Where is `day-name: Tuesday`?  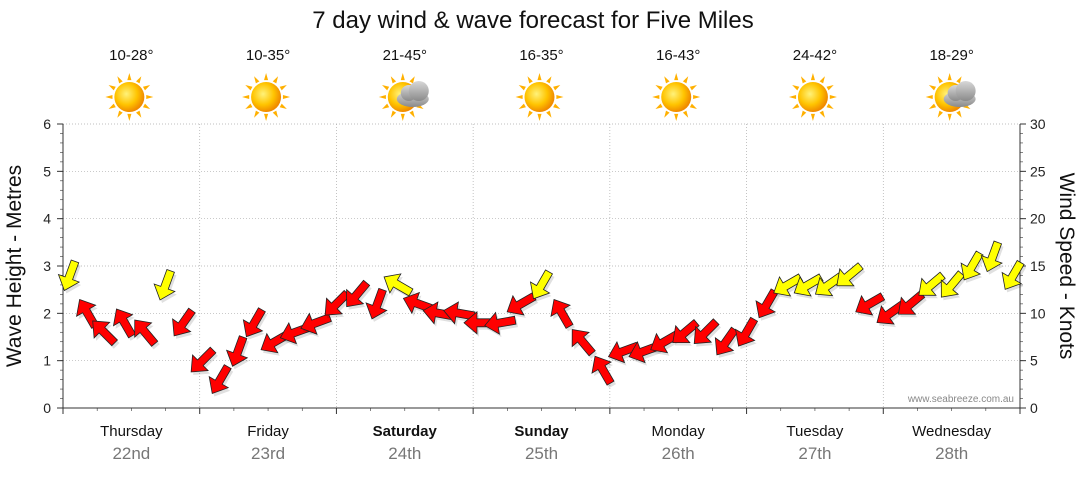
day-name: Tuesday is located at coordinates (814, 431).